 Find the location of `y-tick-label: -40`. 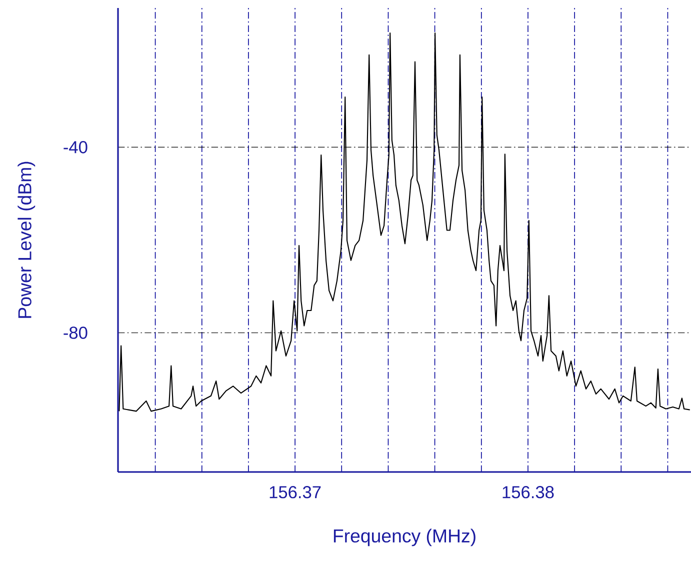

y-tick-label: -40 is located at coordinates (76, 147).